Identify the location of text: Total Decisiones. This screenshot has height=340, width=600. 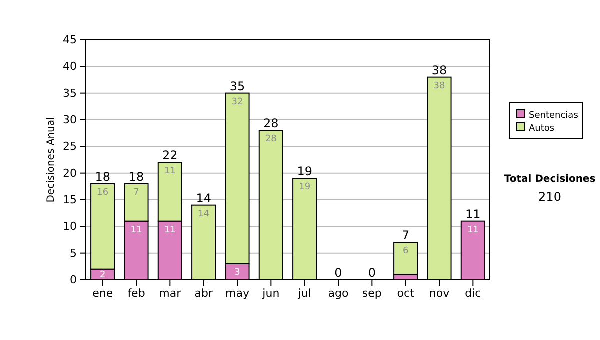
(550, 179).